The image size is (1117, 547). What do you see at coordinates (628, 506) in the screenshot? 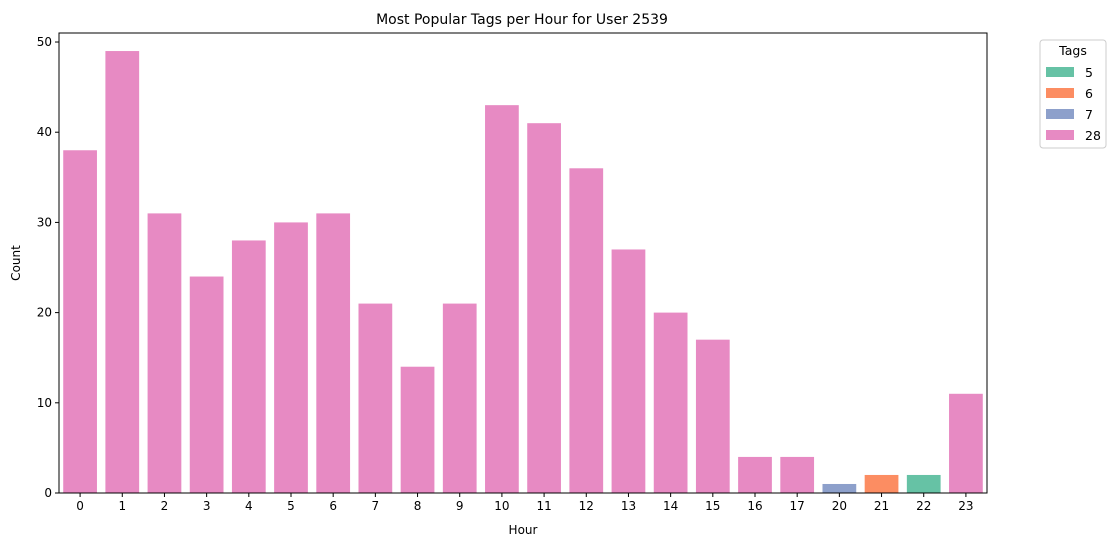
I see `x-tick-label: 13` at bounding box center [628, 506].